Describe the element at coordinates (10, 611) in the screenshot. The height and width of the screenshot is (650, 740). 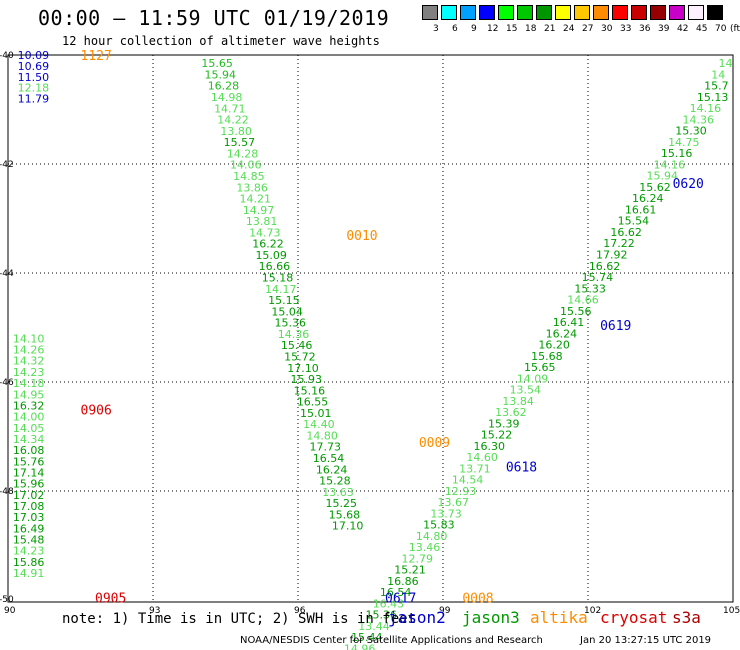
I see `lon-tick-label: 90` at that location.